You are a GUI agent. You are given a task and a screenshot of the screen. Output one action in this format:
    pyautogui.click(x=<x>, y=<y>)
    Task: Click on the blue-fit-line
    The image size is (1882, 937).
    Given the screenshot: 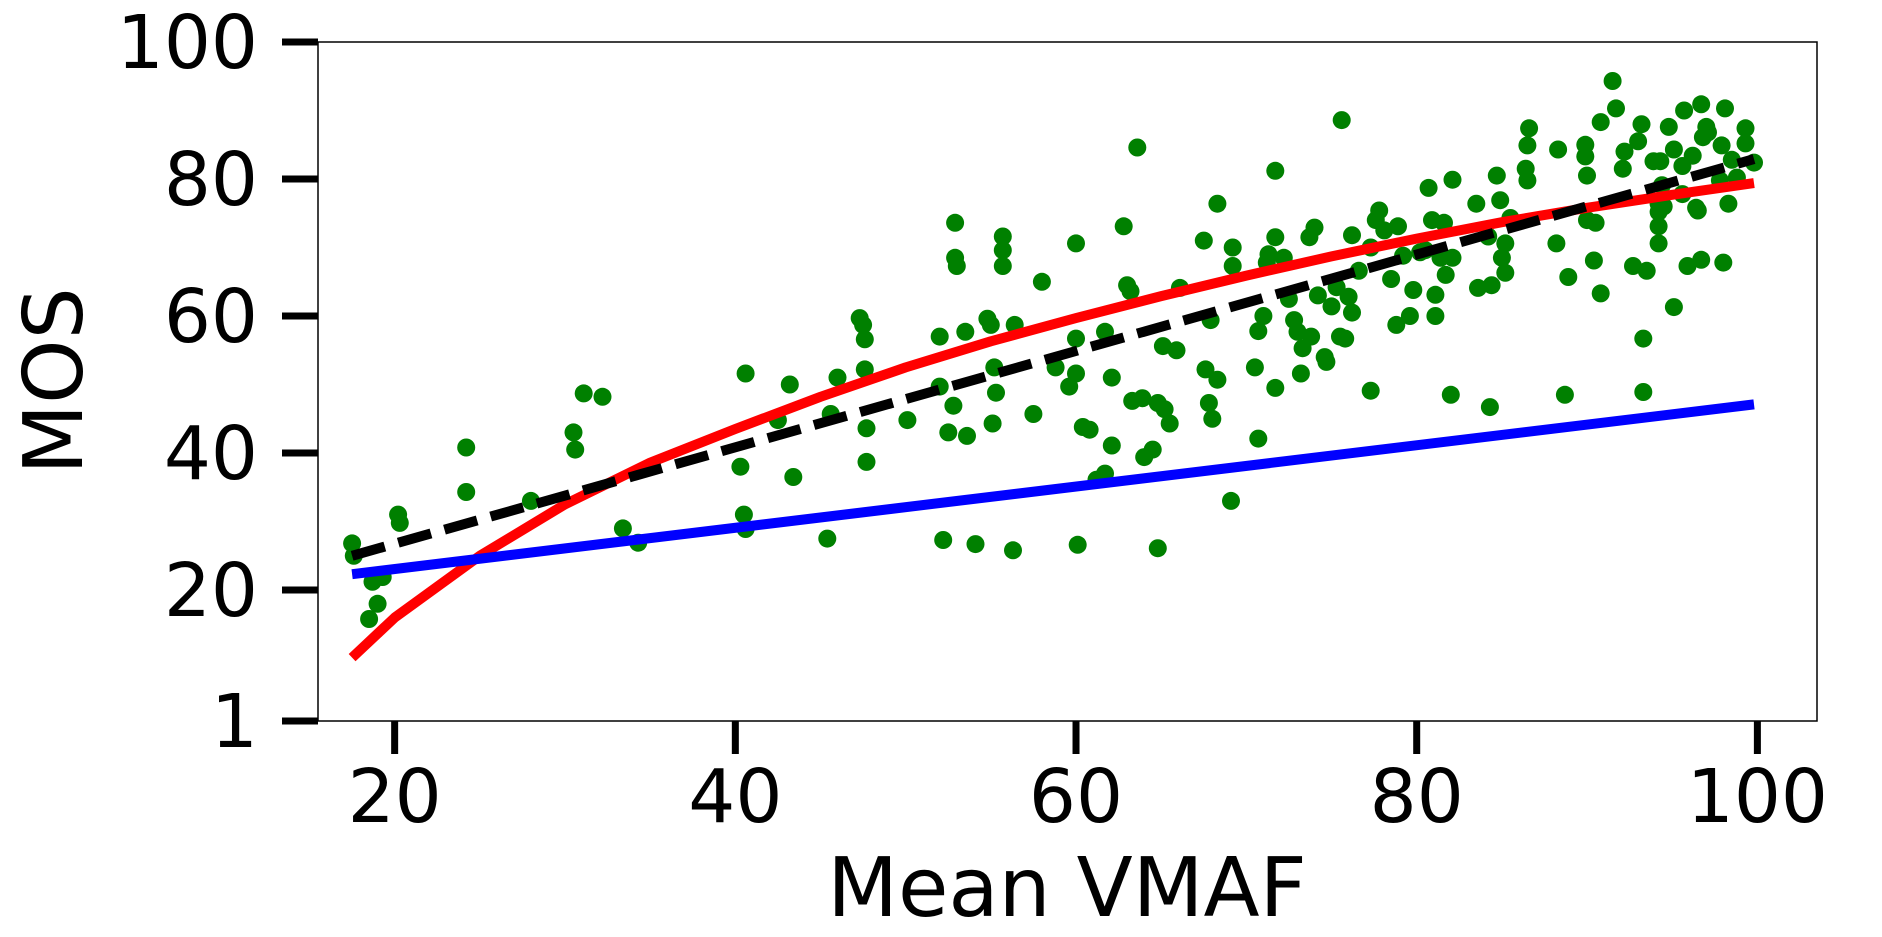 What is the action you would take?
    pyautogui.click(x=1053, y=489)
    